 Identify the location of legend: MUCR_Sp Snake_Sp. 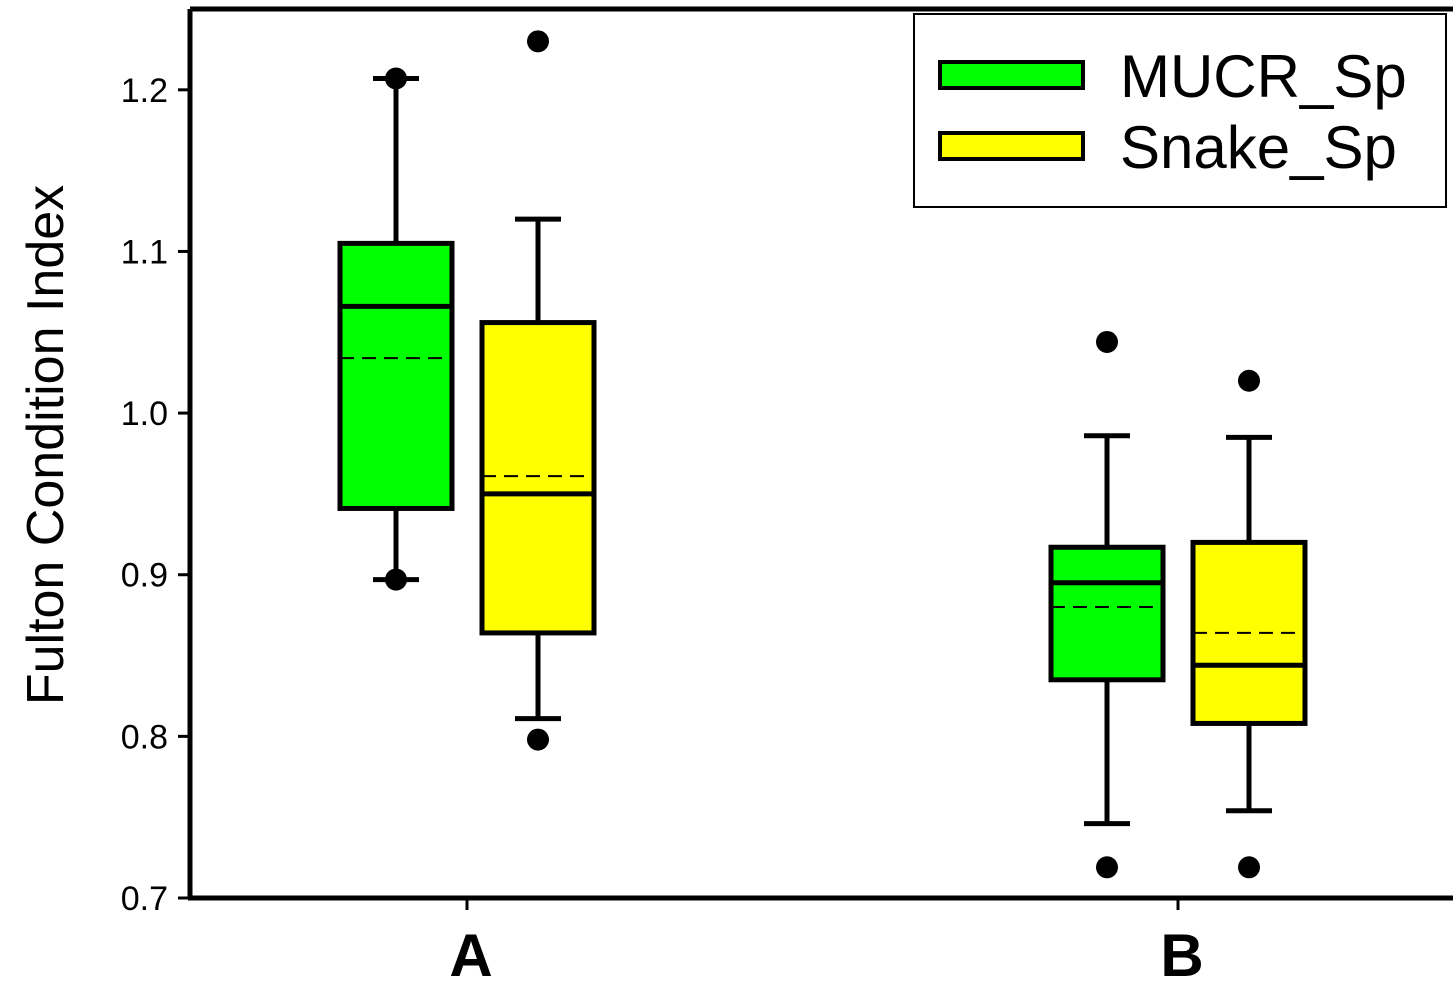
(1180, 110).